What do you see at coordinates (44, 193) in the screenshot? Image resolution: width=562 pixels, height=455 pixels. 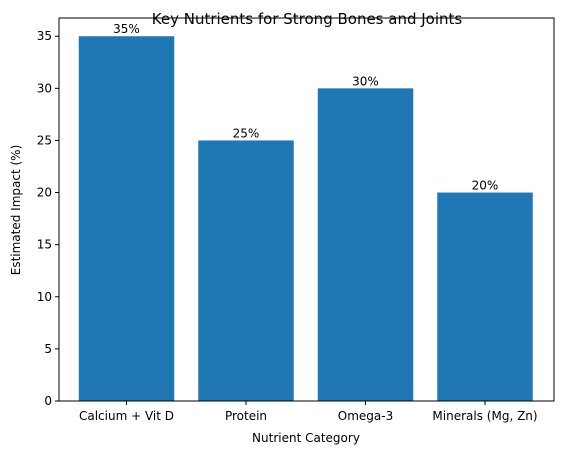 I see `y-tick-label: 20` at bounding box center [44, 193].